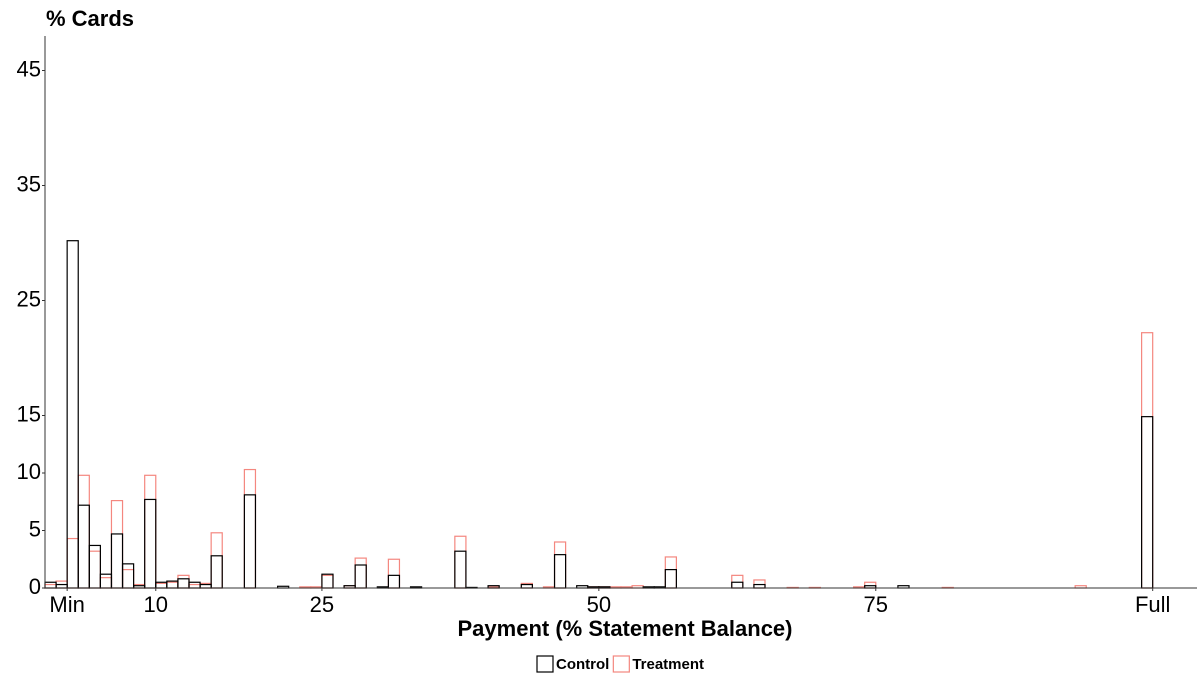 Image resolution: width=1200 pixels, height=675 pixels. I want to click on y-tick-label: 45, so click(29, 68).